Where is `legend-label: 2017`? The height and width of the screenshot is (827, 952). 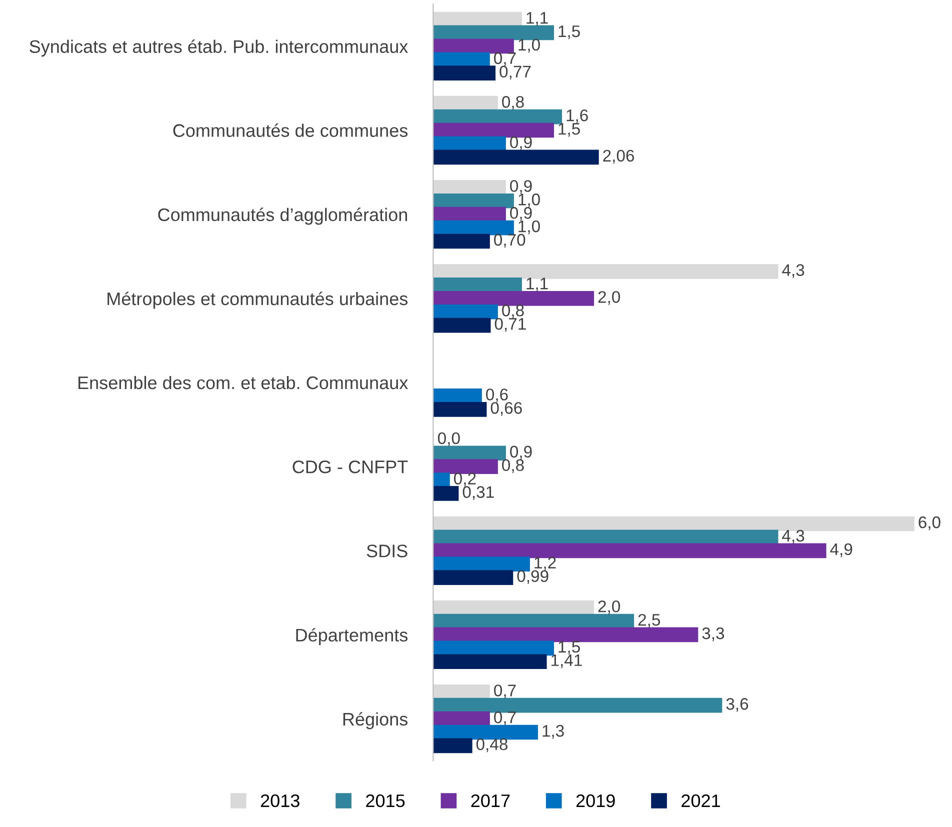
legend-label: 2017 is located at coordinates (490, 801).